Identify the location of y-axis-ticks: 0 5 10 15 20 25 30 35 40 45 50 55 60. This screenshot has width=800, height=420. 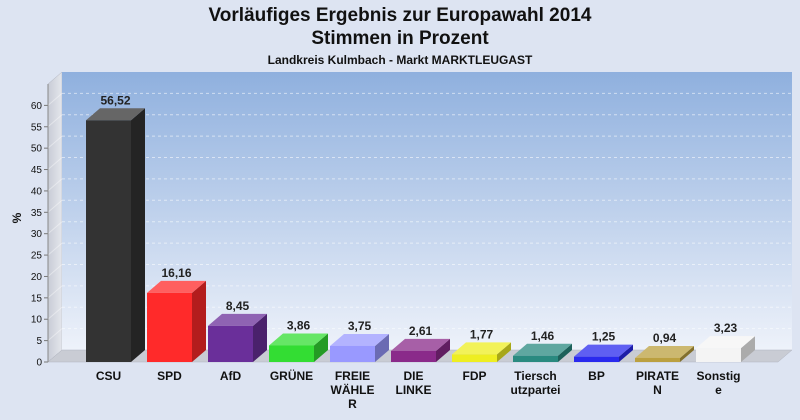
(39, 235).